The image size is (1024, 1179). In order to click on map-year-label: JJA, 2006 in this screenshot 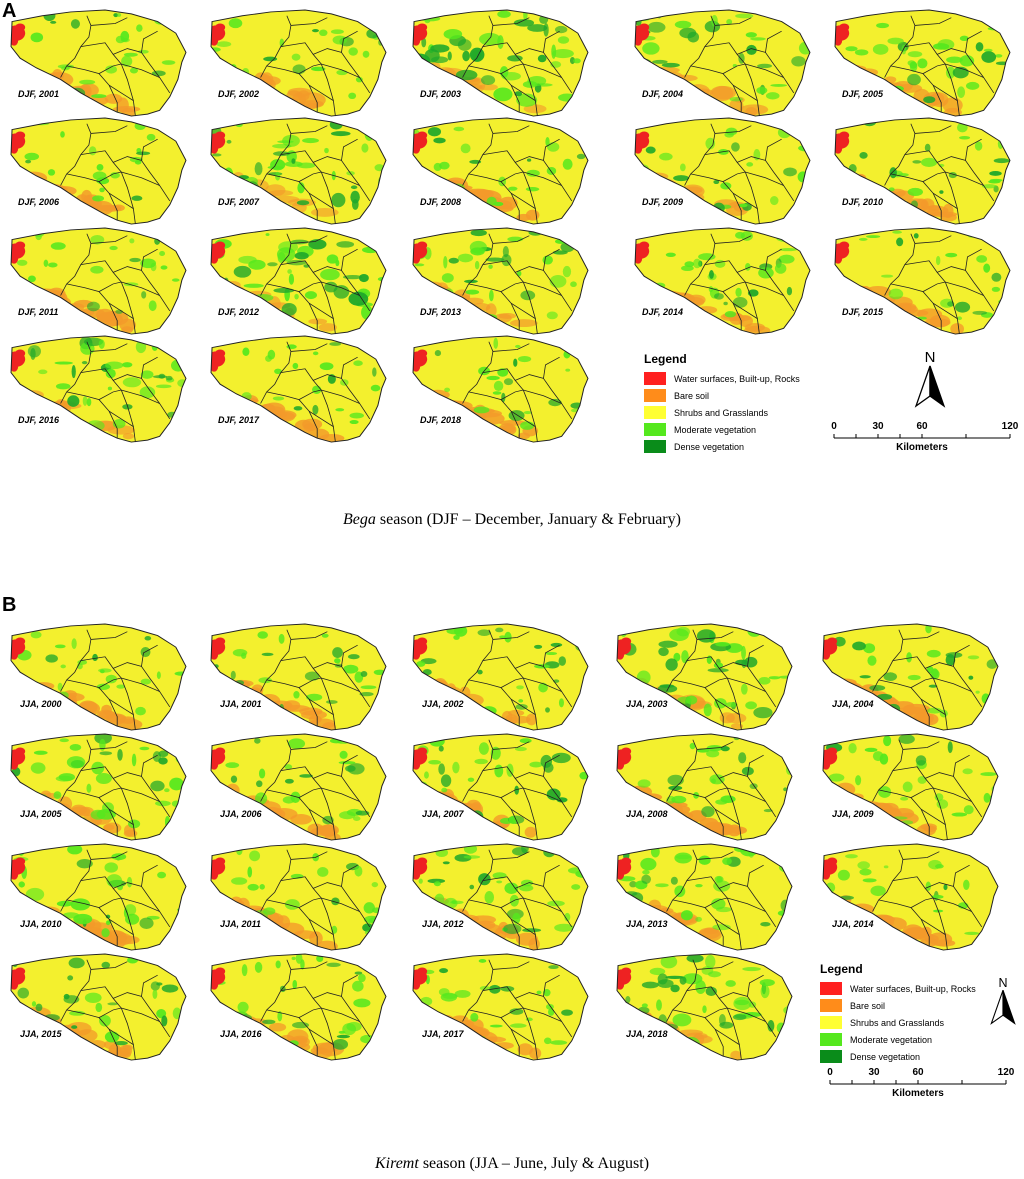, I will do `click(241, 814)`.